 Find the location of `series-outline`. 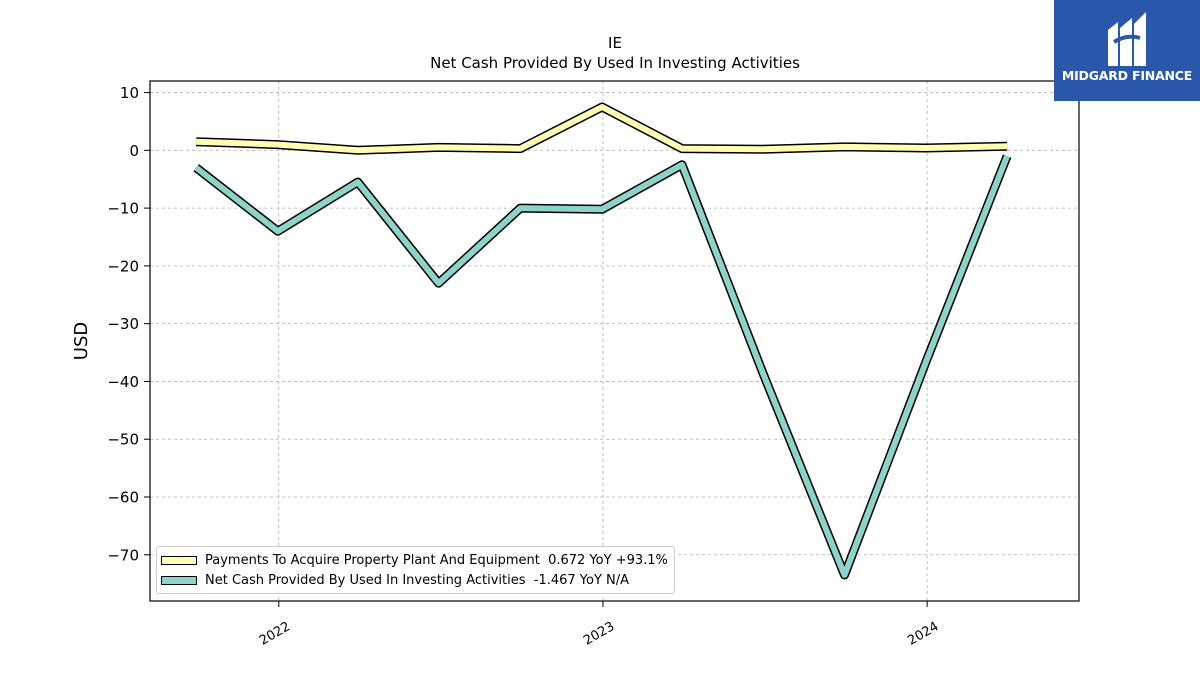

series-outline is located at coordinates (602, 128).